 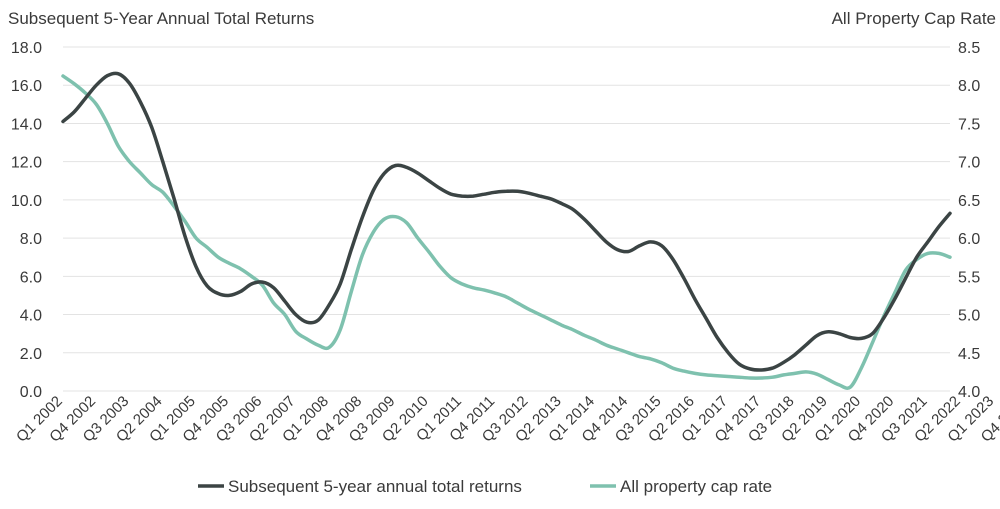 I want to click on y-left-tick-label: 2.0, so click(x=31, y=354).